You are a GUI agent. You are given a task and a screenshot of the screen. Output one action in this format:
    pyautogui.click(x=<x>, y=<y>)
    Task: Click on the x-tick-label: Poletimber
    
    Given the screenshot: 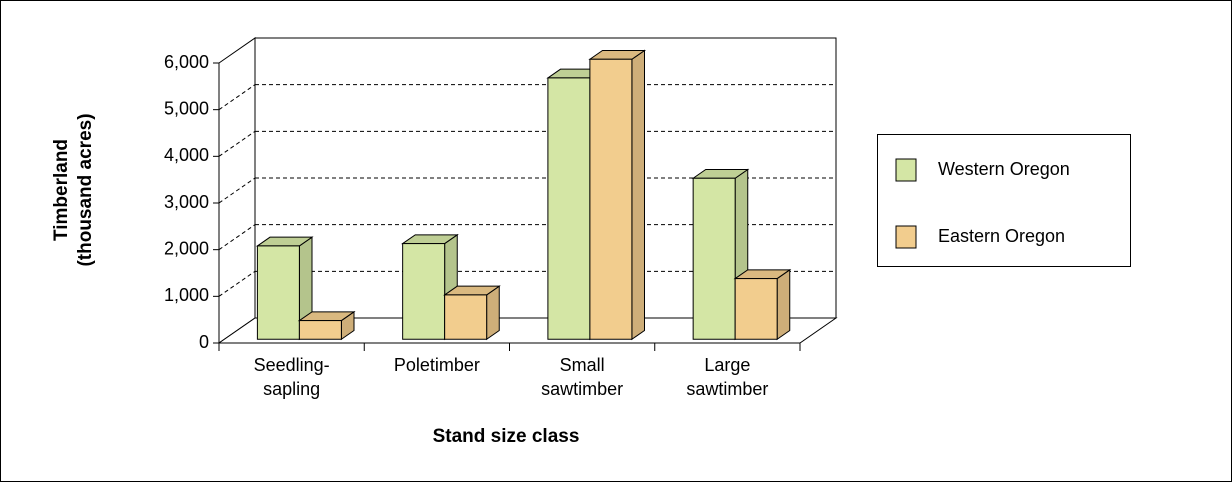 What is the action you would take?
    pyautogui.click(x=437, y=365)
    